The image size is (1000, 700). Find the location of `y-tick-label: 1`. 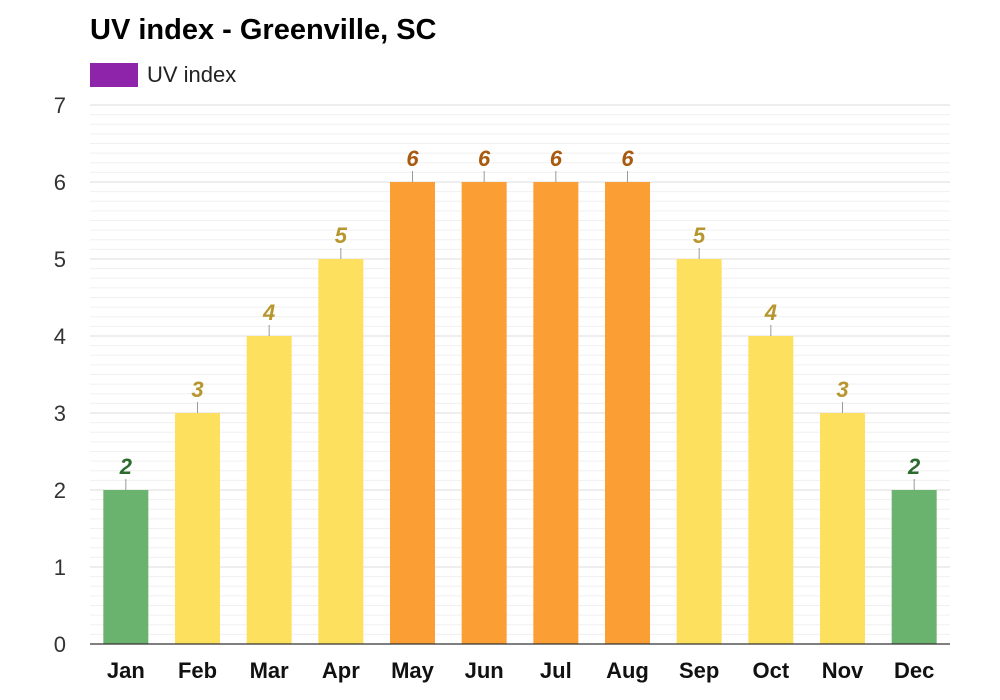

y-tick-label: 1 is located at coordinates (60, 567).